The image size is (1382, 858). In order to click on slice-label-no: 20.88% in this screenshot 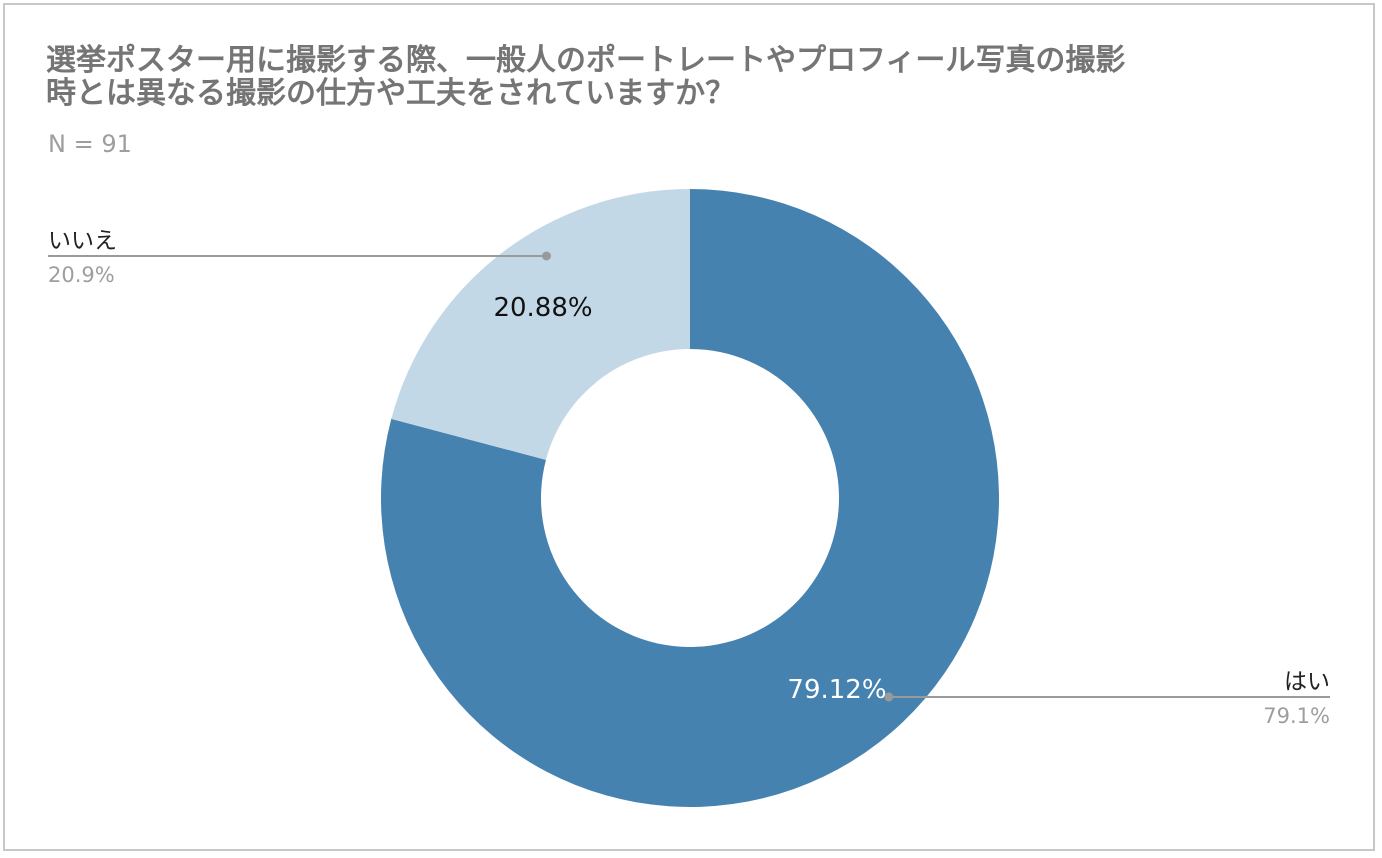, I will do `click(542, 308)`.